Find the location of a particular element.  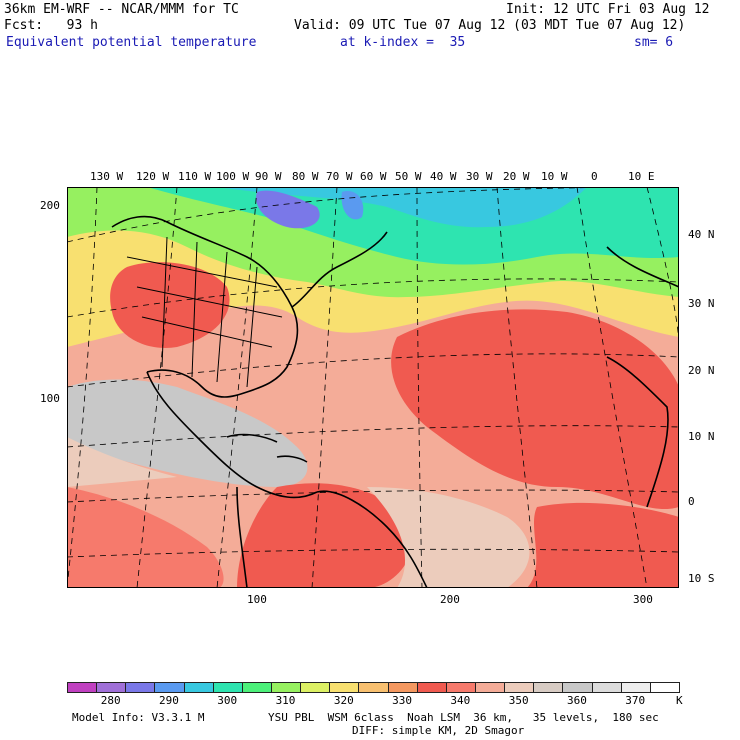

model-title: 36km EM-WRF -- NCAR/MMM for TC is located at coordinates (121, 9).